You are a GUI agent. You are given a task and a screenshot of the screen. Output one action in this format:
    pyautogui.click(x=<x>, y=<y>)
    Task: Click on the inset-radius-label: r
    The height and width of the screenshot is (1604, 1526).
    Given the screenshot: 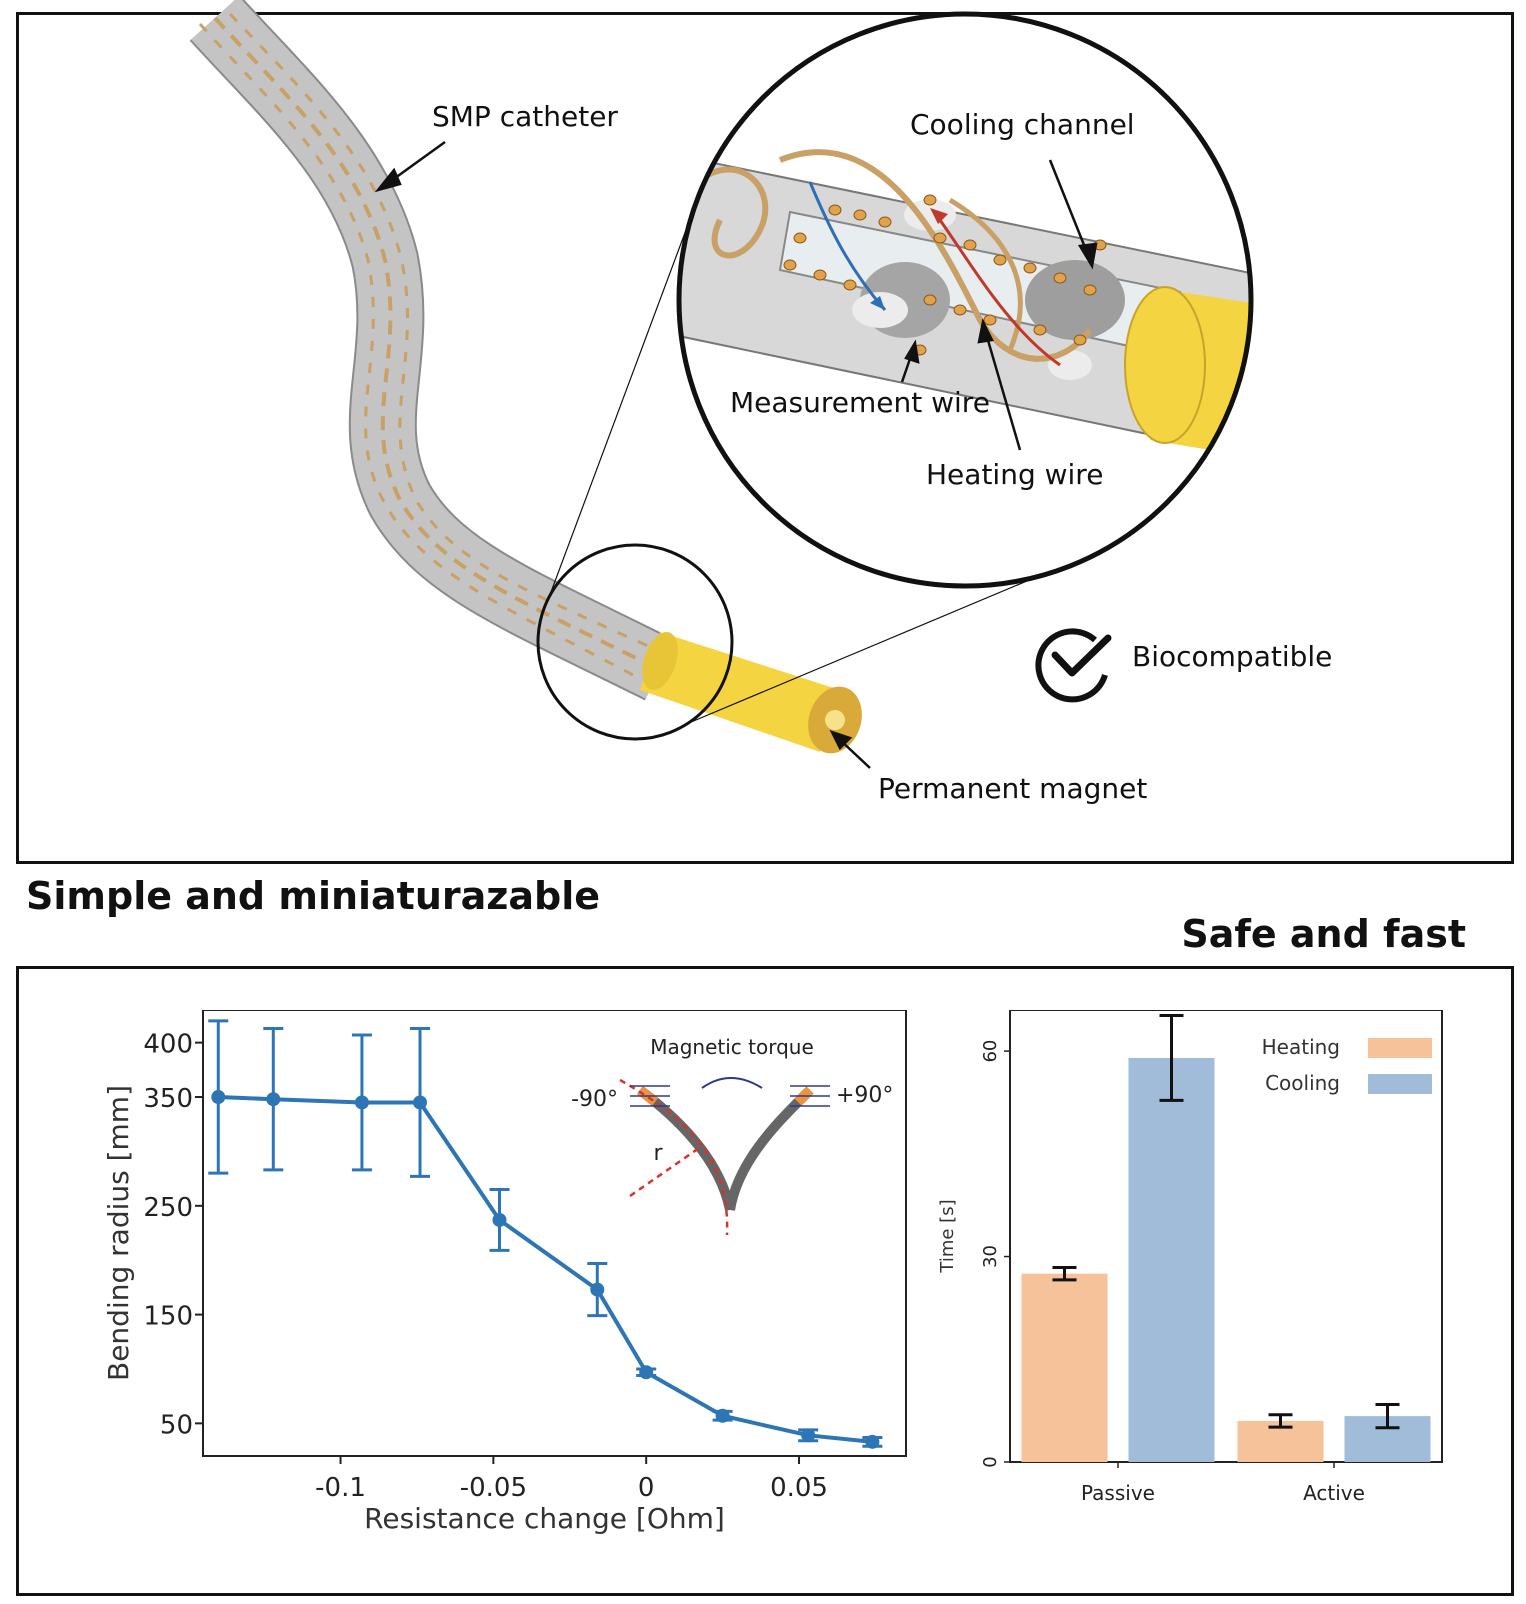 What is the action you would take?
    pyautogui.click(x=658, y=1153)
    